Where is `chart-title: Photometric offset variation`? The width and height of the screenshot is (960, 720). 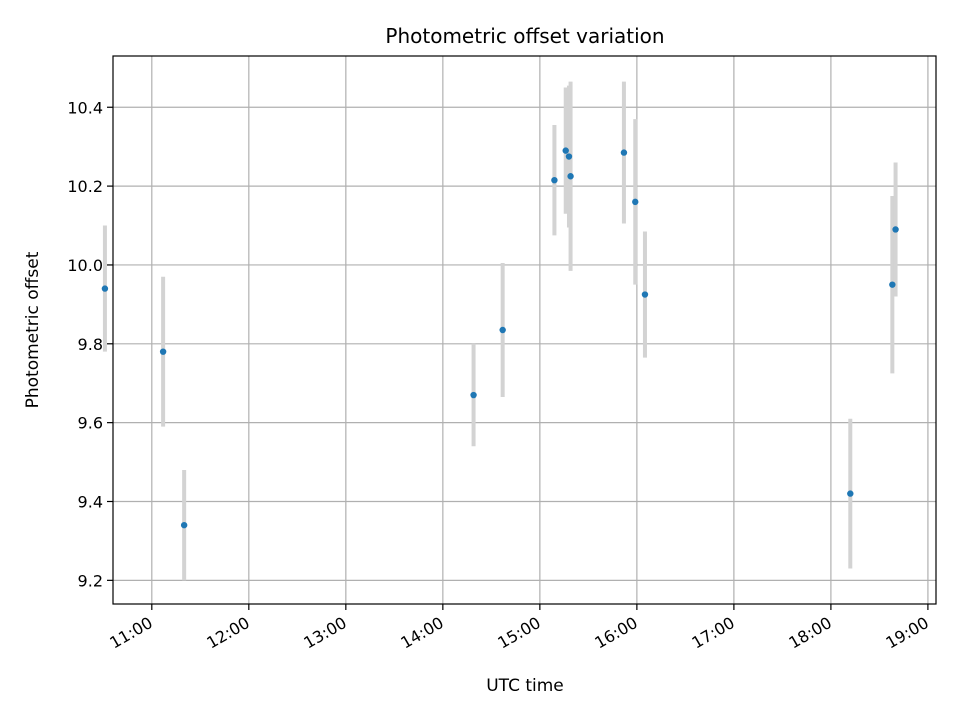 chart-title: Photometric offset variation is located at coordinates (524, 36).